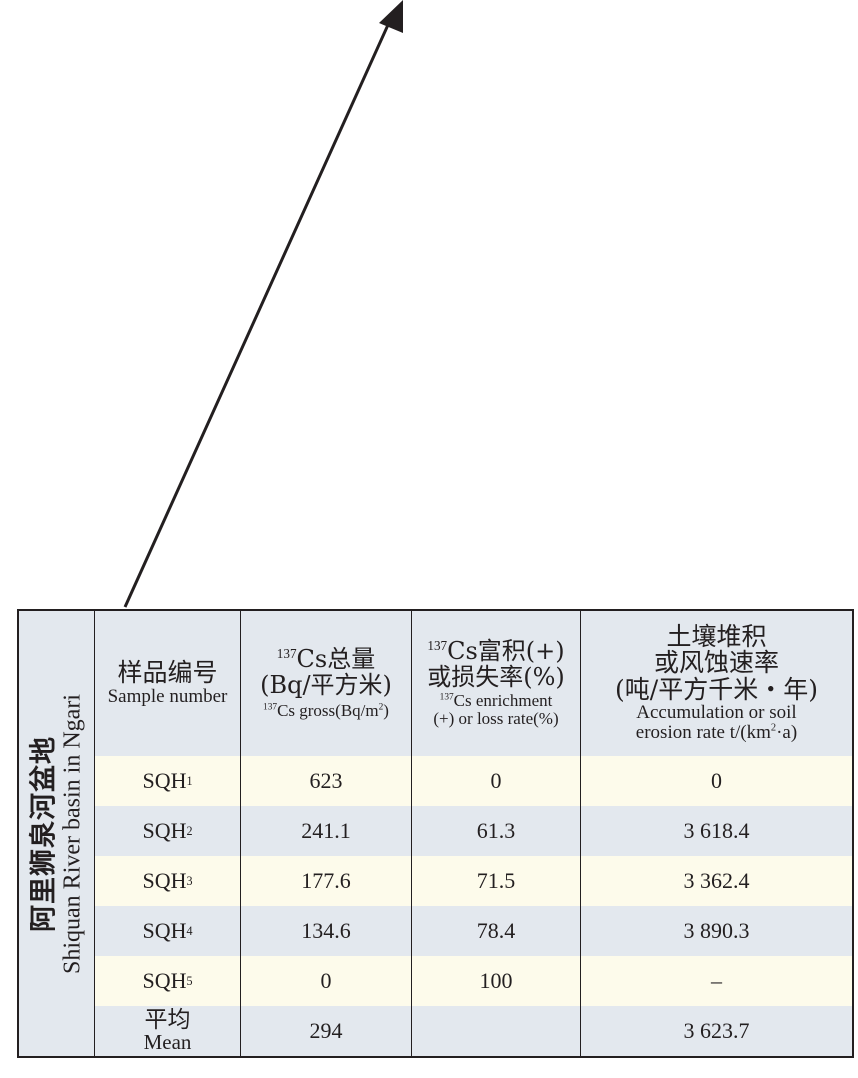 Image resolution: width=858 pixels, height=1078 pixels. Describe the element at coordinates (167, 781) in the screenshot. I see `row-sample-id: SQH 1` at that location.